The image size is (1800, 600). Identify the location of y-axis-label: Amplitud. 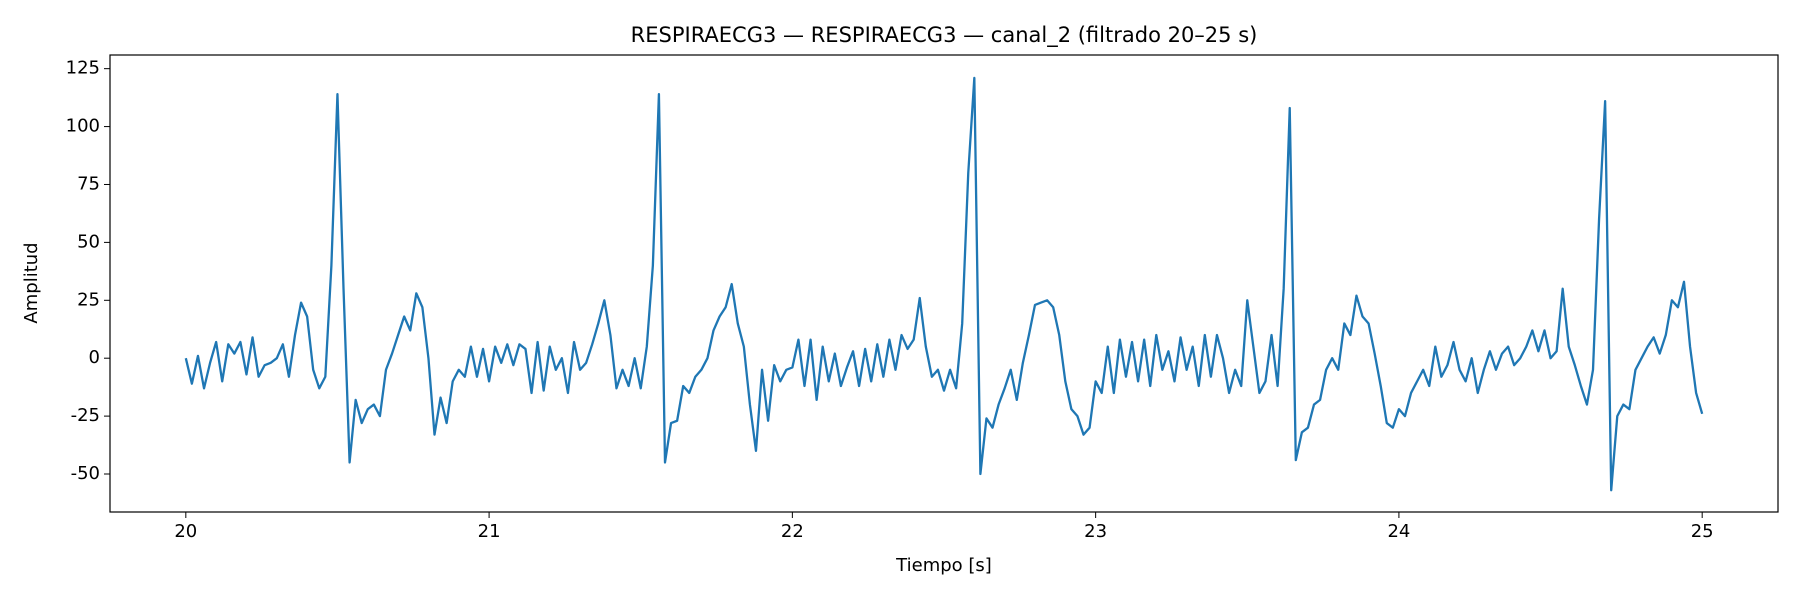
(31, 282).